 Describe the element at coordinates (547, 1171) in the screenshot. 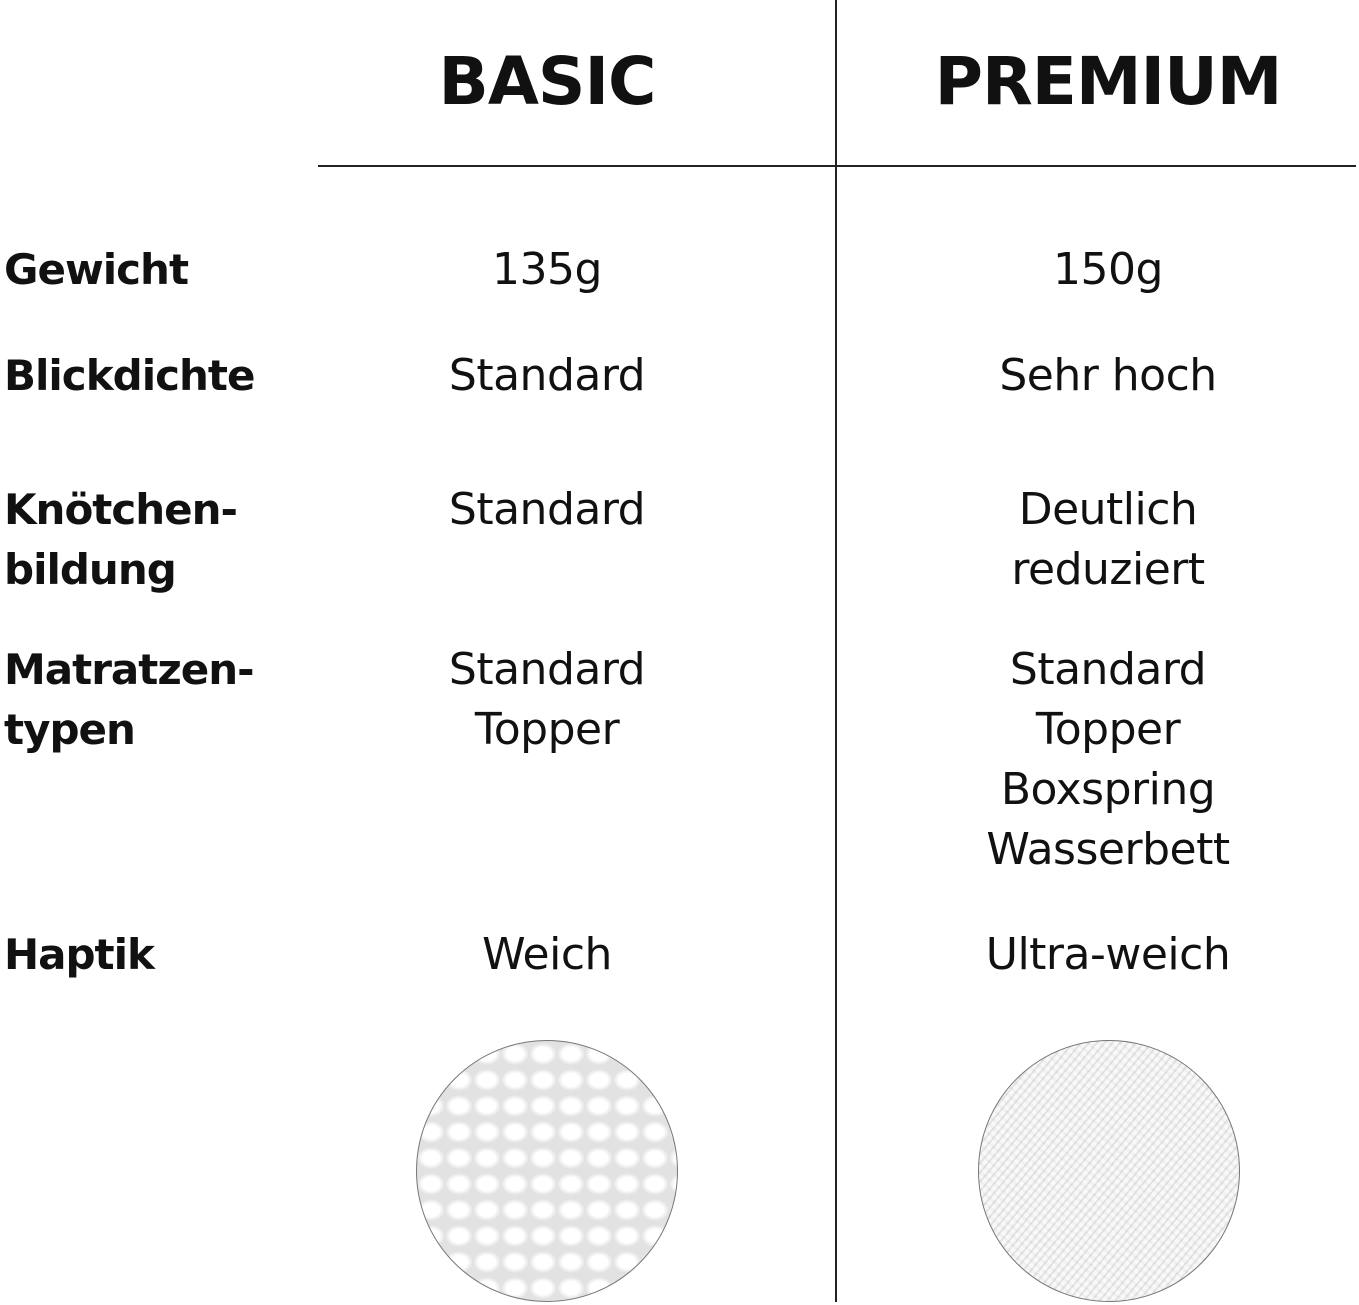

I see `basic-fabric-texture-image` at that location.